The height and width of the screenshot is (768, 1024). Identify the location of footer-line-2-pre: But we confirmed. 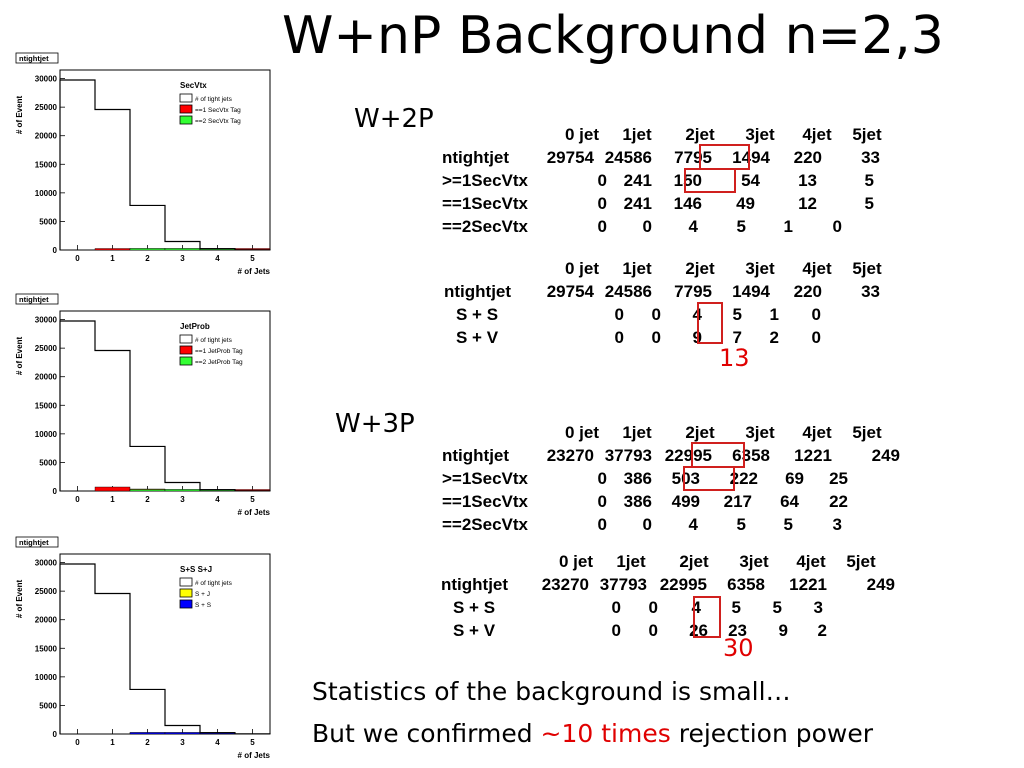
(426, 733).